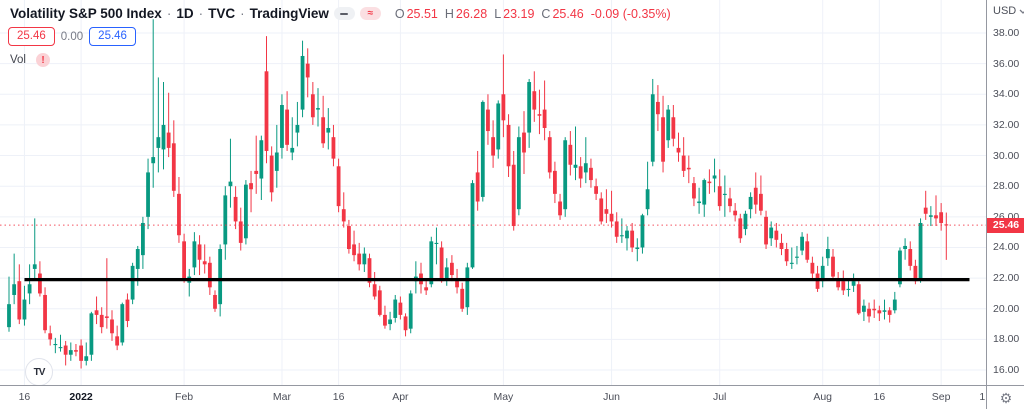 This screenshot has width=1024, height=409. What do you see at coordinates (112, 36) in the screenshot?
I see `price-box-blue: 25.46` at bounding box center [112, 36].